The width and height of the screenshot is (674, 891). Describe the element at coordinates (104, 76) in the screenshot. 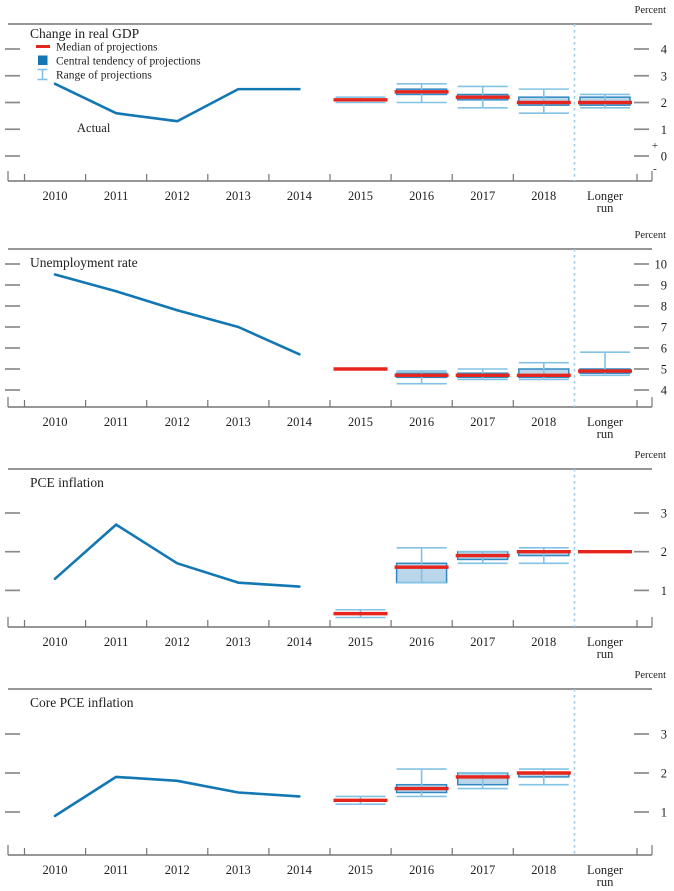

I see `legend-range-label: Range of projections` at that location.